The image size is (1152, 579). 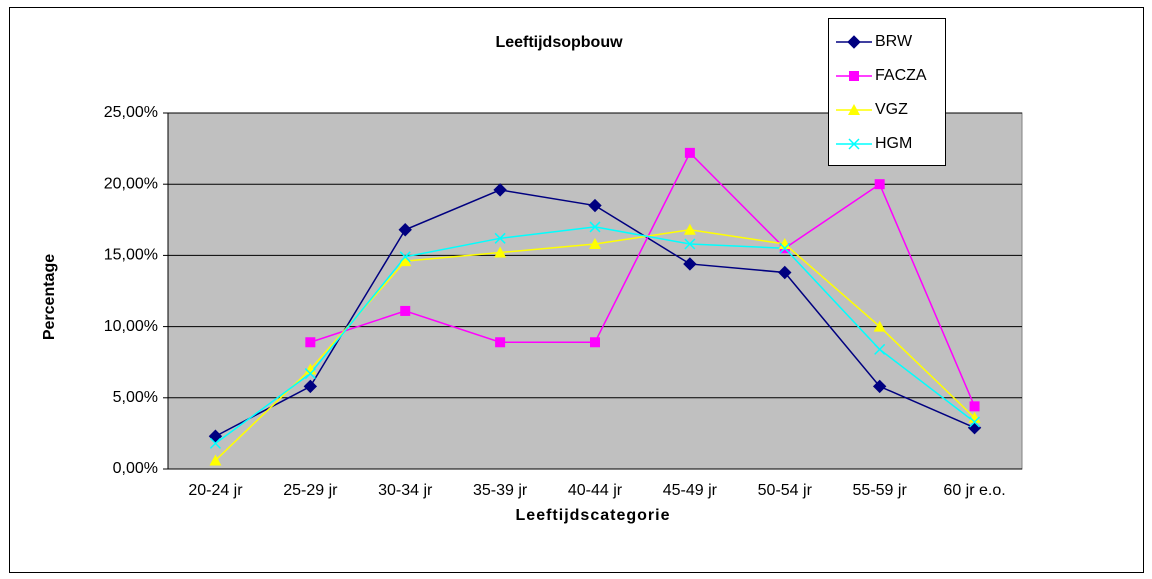 What do you see at coordinates (215, 490) in the screenshot?
I see `x-tick-label: 20-24 jr` at bounding box center [215, 490].